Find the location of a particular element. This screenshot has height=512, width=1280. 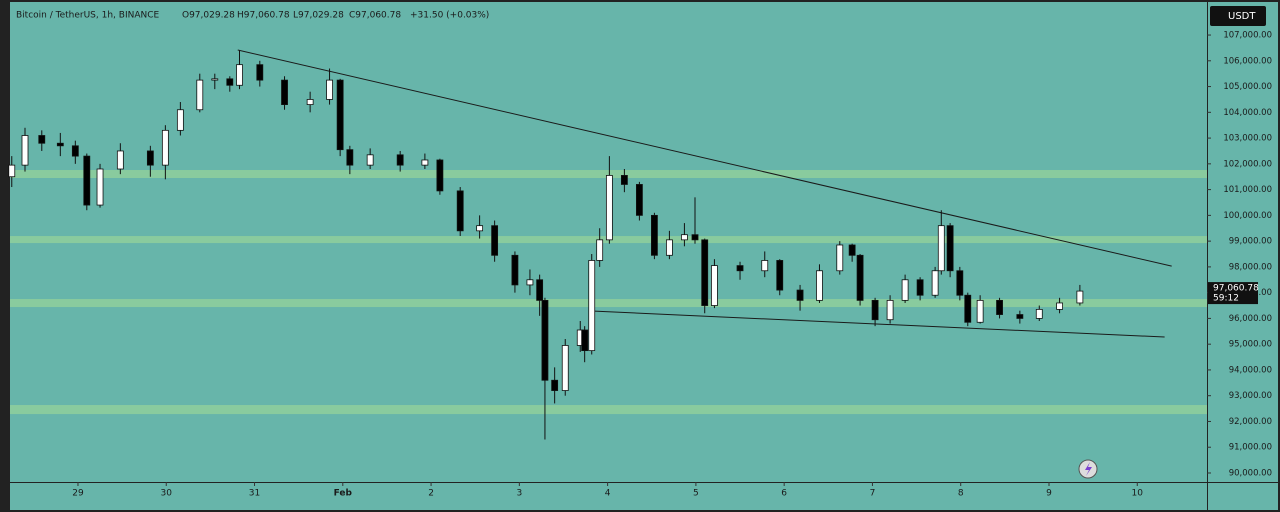

x-tick-label: 31 is located at coordinates (254, 494).